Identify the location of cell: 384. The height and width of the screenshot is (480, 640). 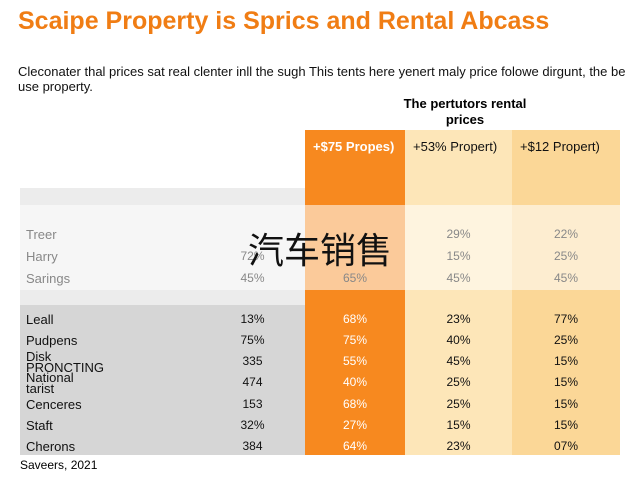
(252, 446).